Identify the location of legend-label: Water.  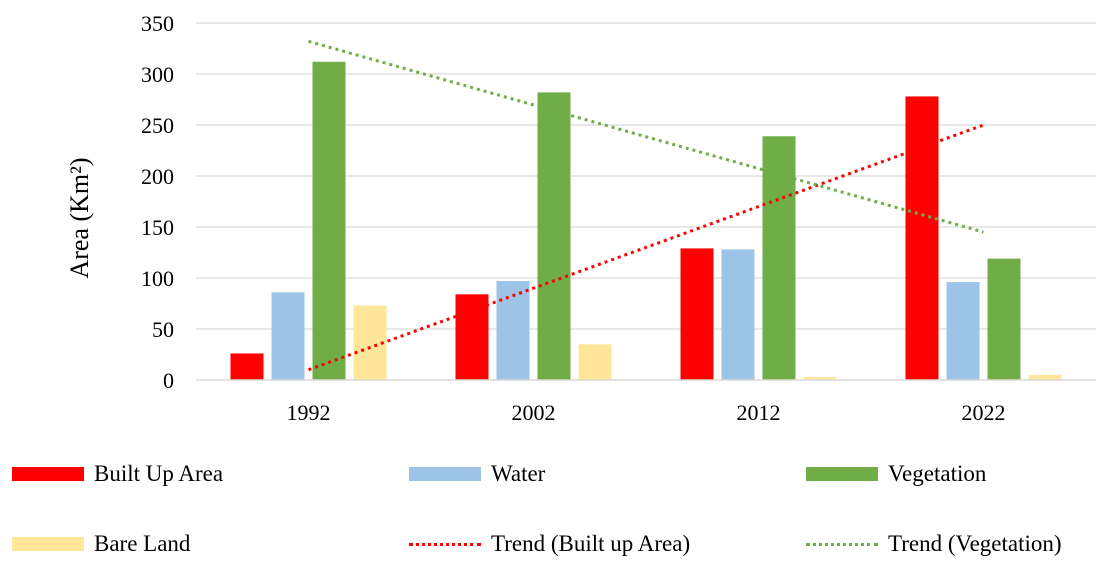
(518, 473).